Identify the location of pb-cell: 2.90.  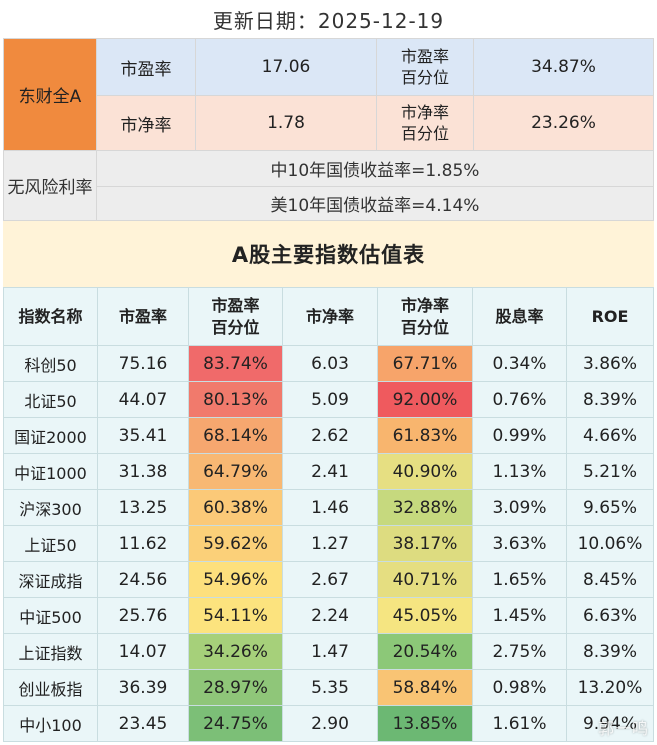
(330, 723).